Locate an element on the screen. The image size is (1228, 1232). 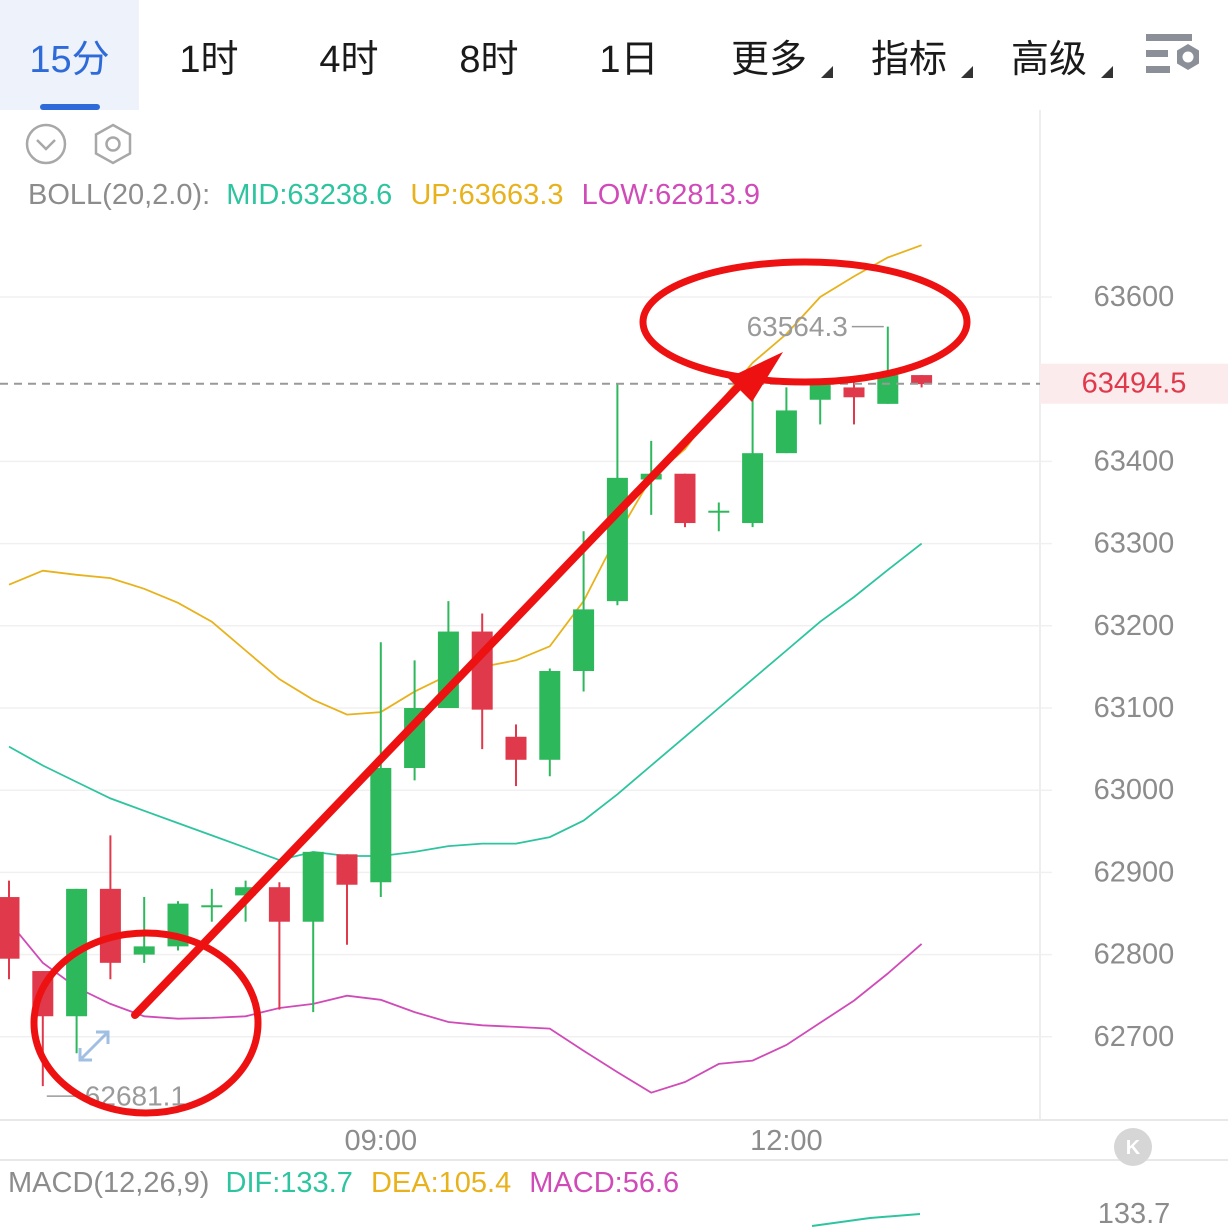
tab-more: 更多 is located at coordinates (769, 55).